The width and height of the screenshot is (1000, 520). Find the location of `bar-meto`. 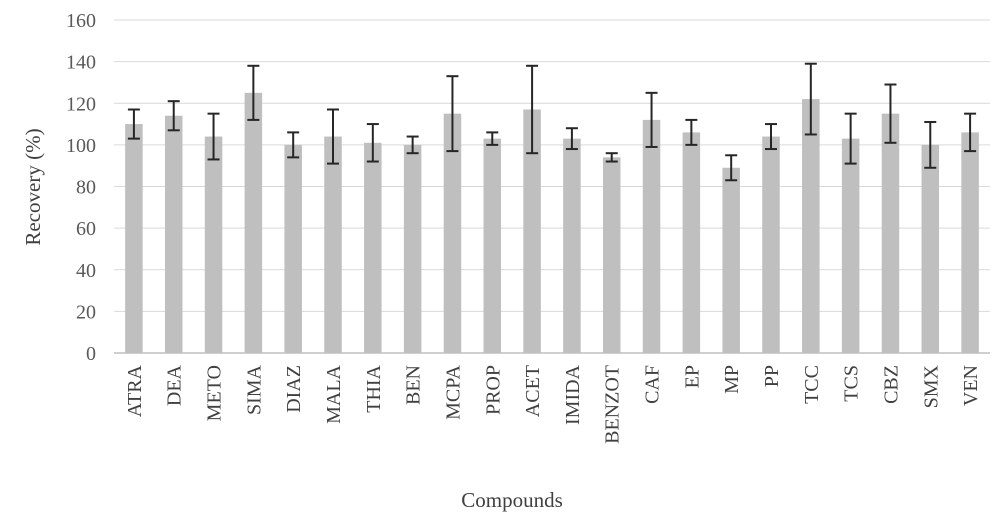

bar-meto is located at coordinates (213, 244).